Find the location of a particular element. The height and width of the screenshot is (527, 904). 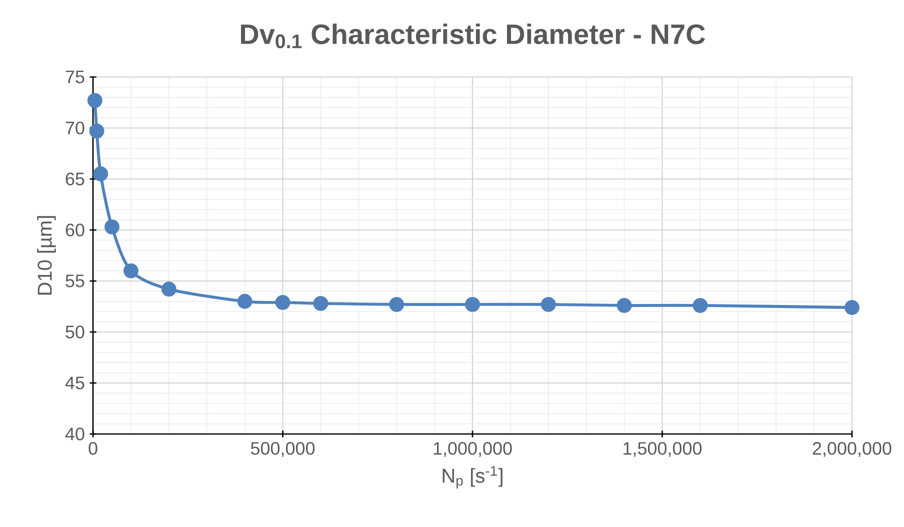

y-tick-label: 50 is located at coordinates (75, 332).